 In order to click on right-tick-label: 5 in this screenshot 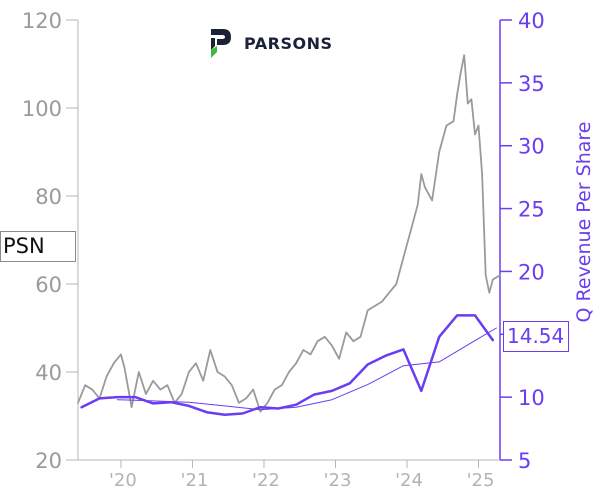, I will do `click(524, 461)`.